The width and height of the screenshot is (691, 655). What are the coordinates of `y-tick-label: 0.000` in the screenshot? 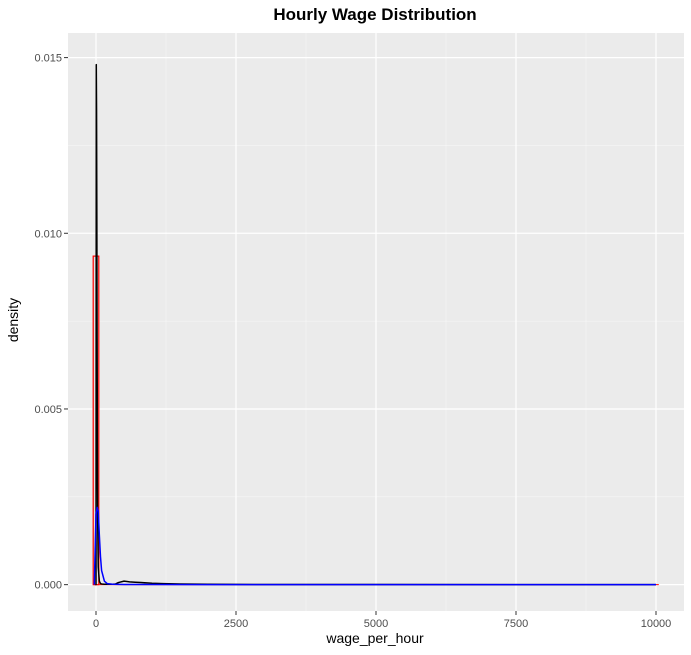 It's located at (48, 586).